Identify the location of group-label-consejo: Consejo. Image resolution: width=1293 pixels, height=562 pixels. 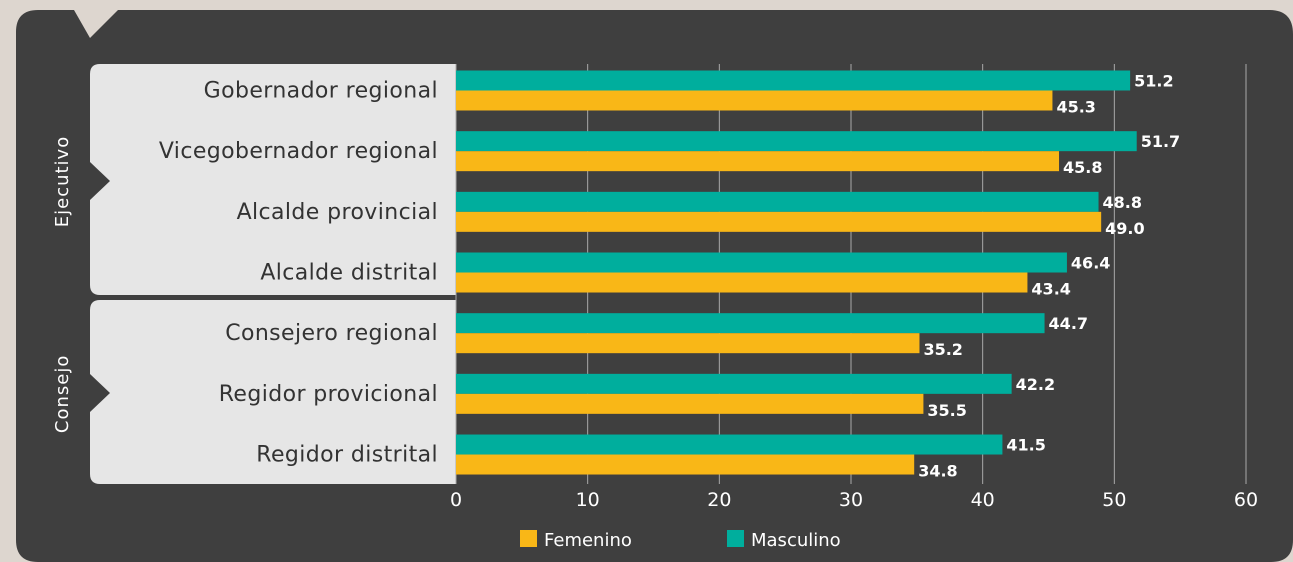
(62, 394).